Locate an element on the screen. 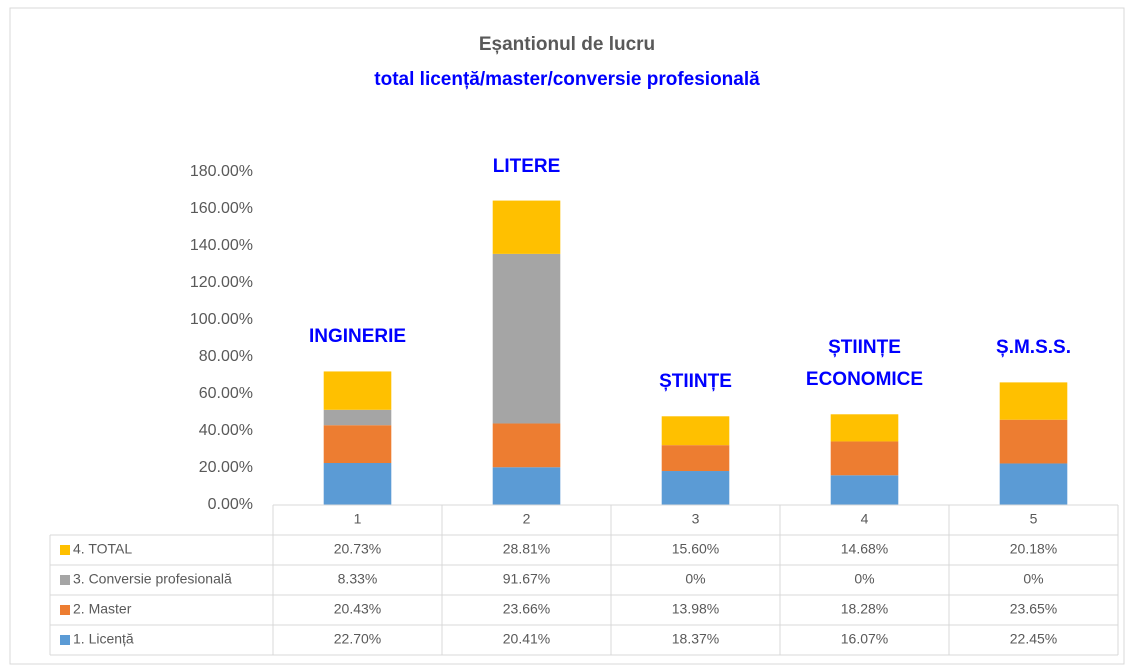  legend-label: 3. Conversie profesională is located at coordinates (152, 579).